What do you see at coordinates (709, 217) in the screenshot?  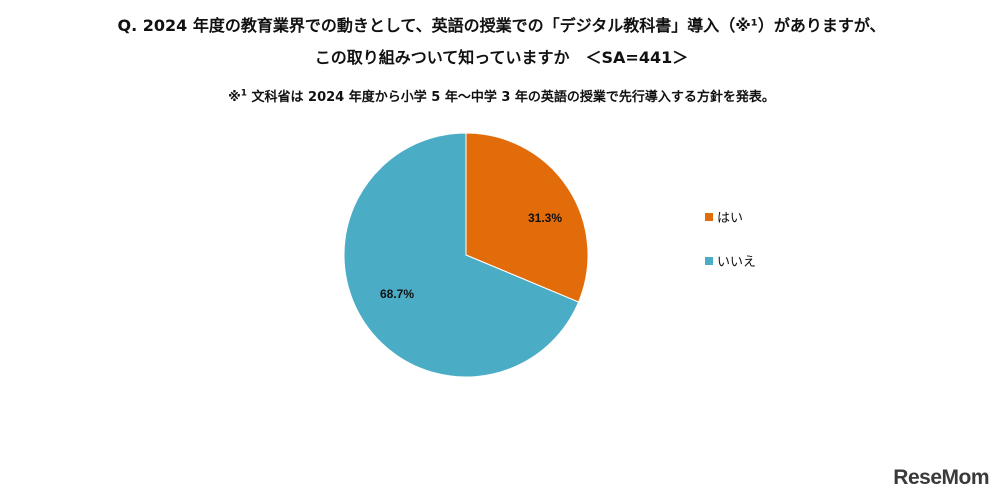 I see `legend-swatch-yes` at bounding box center [709, 217].